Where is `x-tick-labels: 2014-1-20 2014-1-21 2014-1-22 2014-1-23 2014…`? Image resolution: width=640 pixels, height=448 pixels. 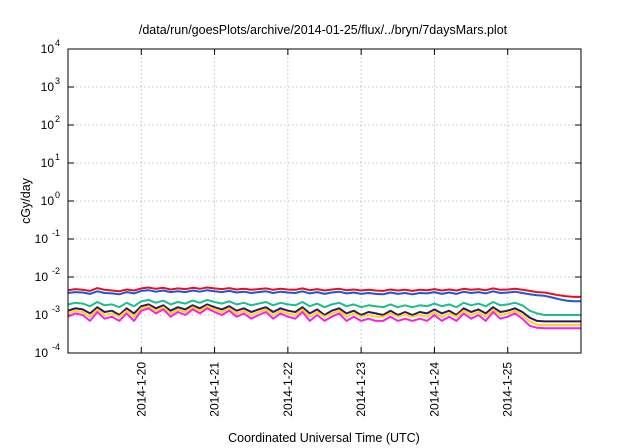
x-tick-labels: 2014-1-20 2014-1-21 2014-1-22 2014-1-23 2014… is located at coordinates (324, 389).